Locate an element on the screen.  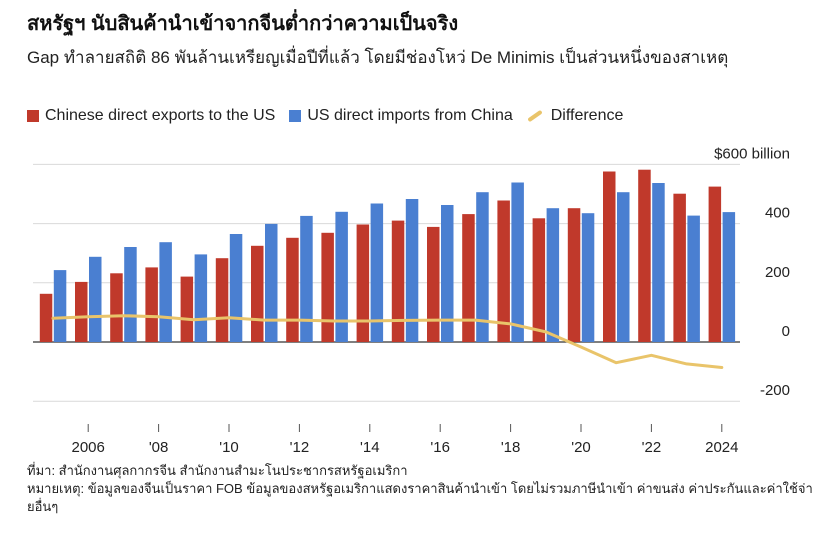
x-tick-label: '20 is located at coordinates (581, 445).